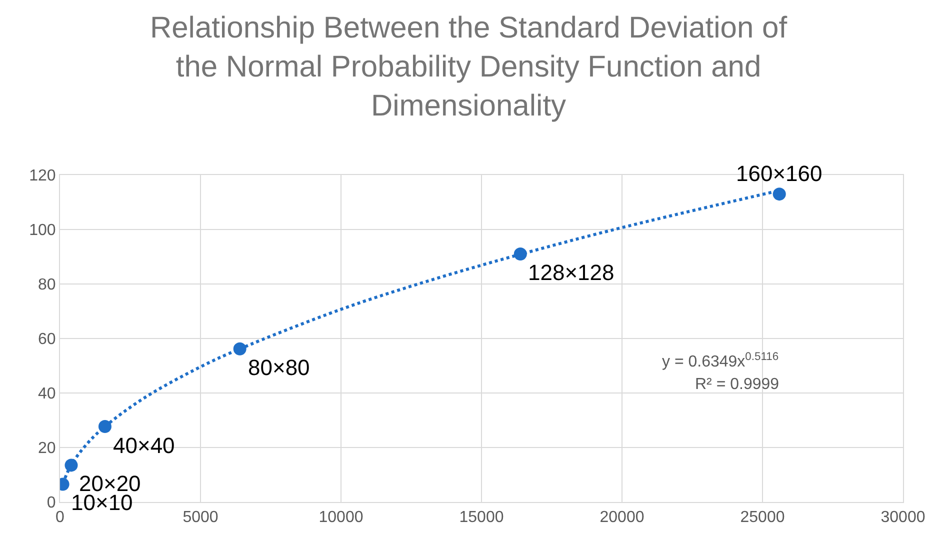 This screenshot has width=937, height=538. Describe the element at coordinates (779, 194) in the screenshot. I see `point` at that location.